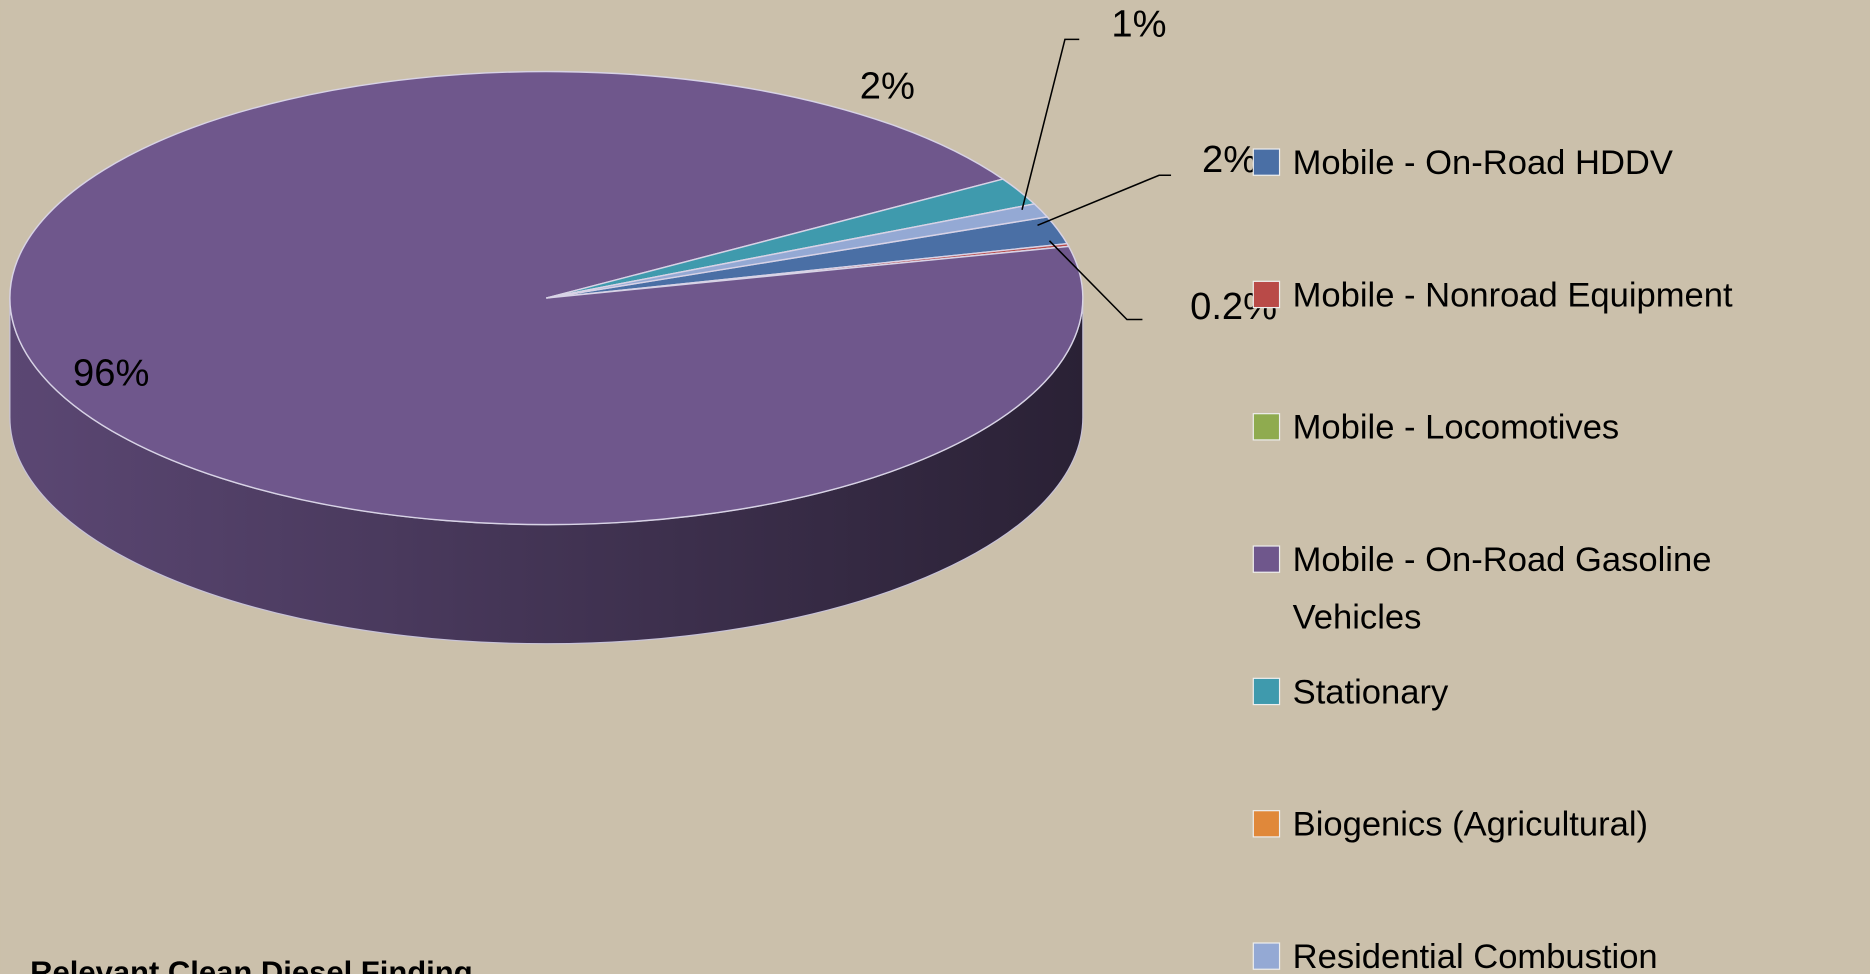 This screenshot has height=974, width=1870. I want to click on legend-label: Stationary, so click(1371, 692).